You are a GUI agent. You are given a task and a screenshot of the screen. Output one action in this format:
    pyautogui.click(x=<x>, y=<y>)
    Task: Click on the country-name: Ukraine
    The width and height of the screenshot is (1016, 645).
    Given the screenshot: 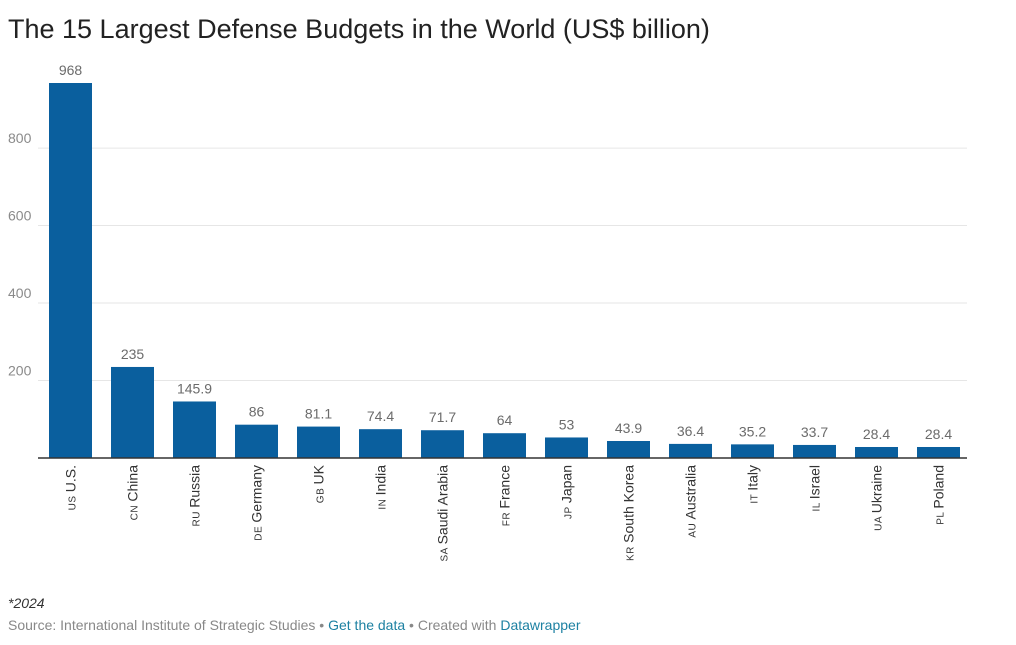 What is the action you would take?
    pyautogui.click(x=877, y=489)
    